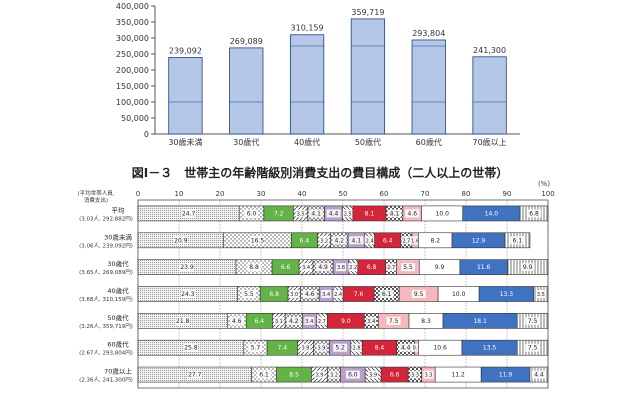 Image resolution: width=640 pixels, height=400 pixels. What do you see at coordinates (426, 321) in the screenshot?
I see `data-label: 8.3` at bounding box center [426, 321].